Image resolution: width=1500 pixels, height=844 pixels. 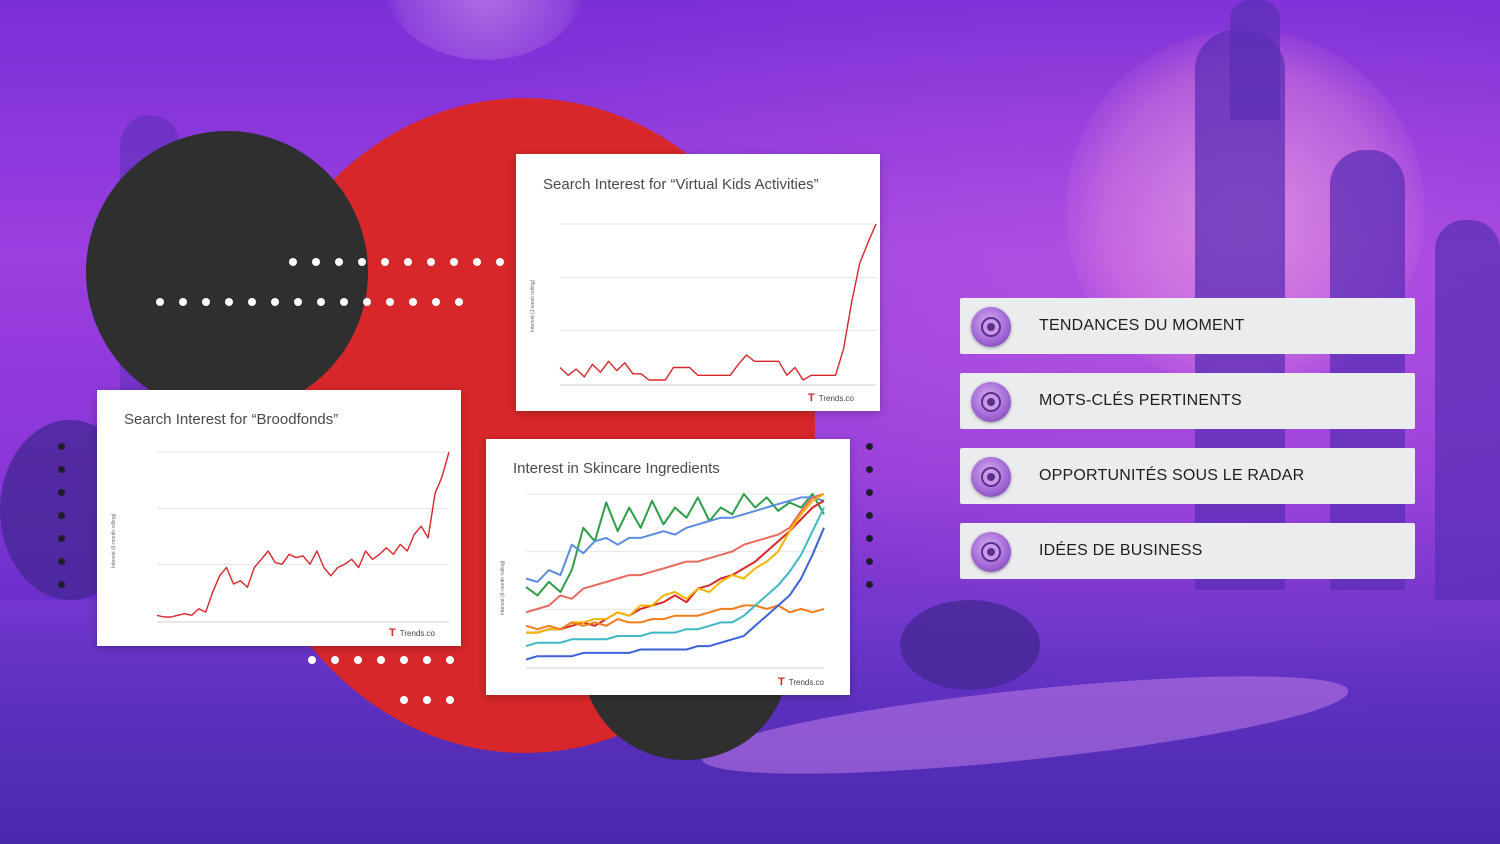 What do you see at coordinates (231, 419) in the screenshot?
I see `chart-title: Search Interest for “Broodfonds”` at bounding box center [231, 419].